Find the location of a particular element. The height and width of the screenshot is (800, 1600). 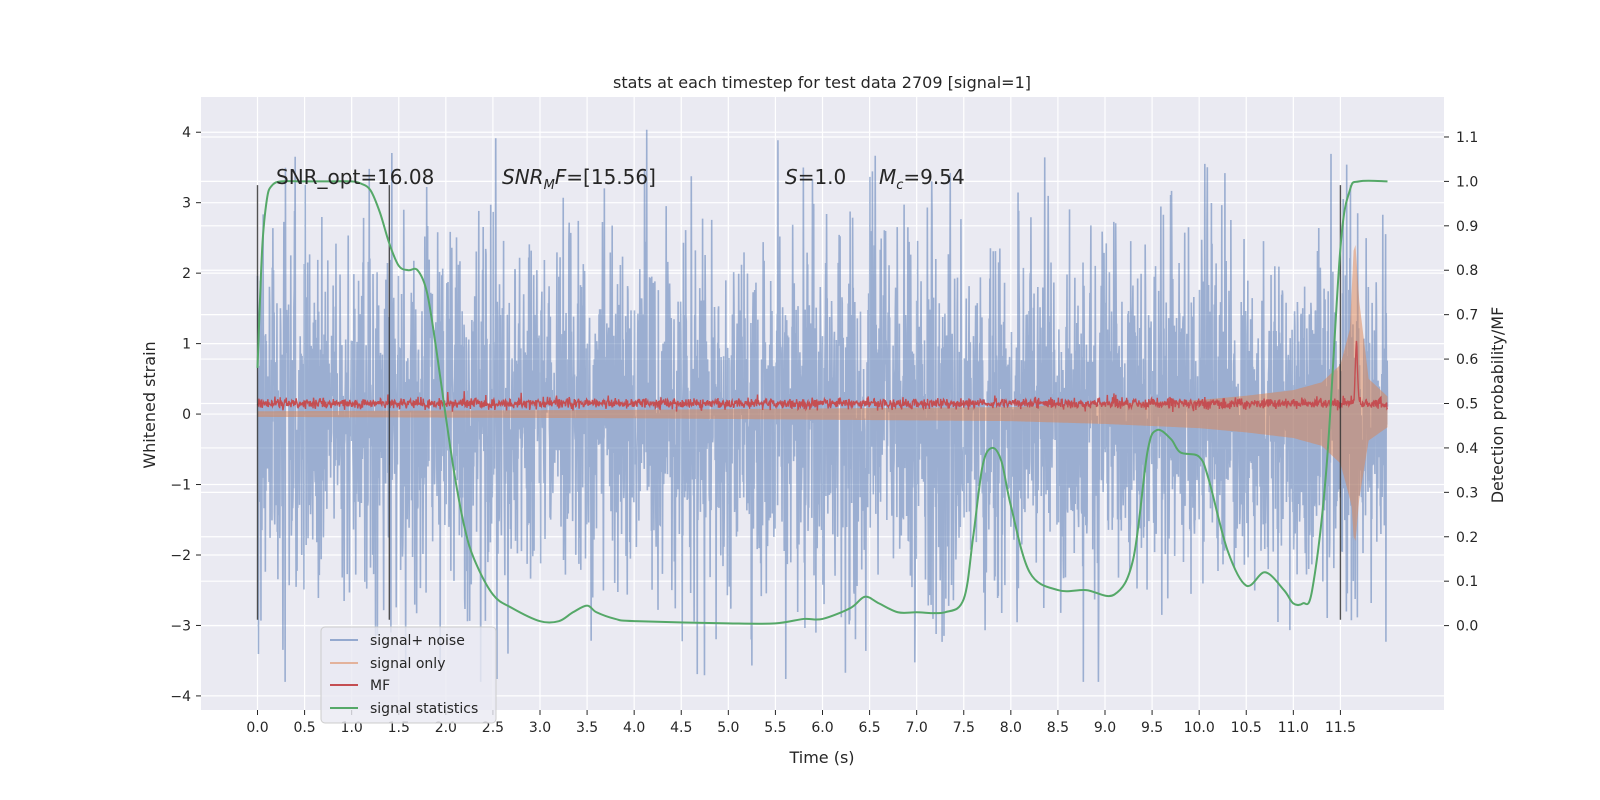

x-tick-label: 9.0 is located at coordinates (1105, 728).